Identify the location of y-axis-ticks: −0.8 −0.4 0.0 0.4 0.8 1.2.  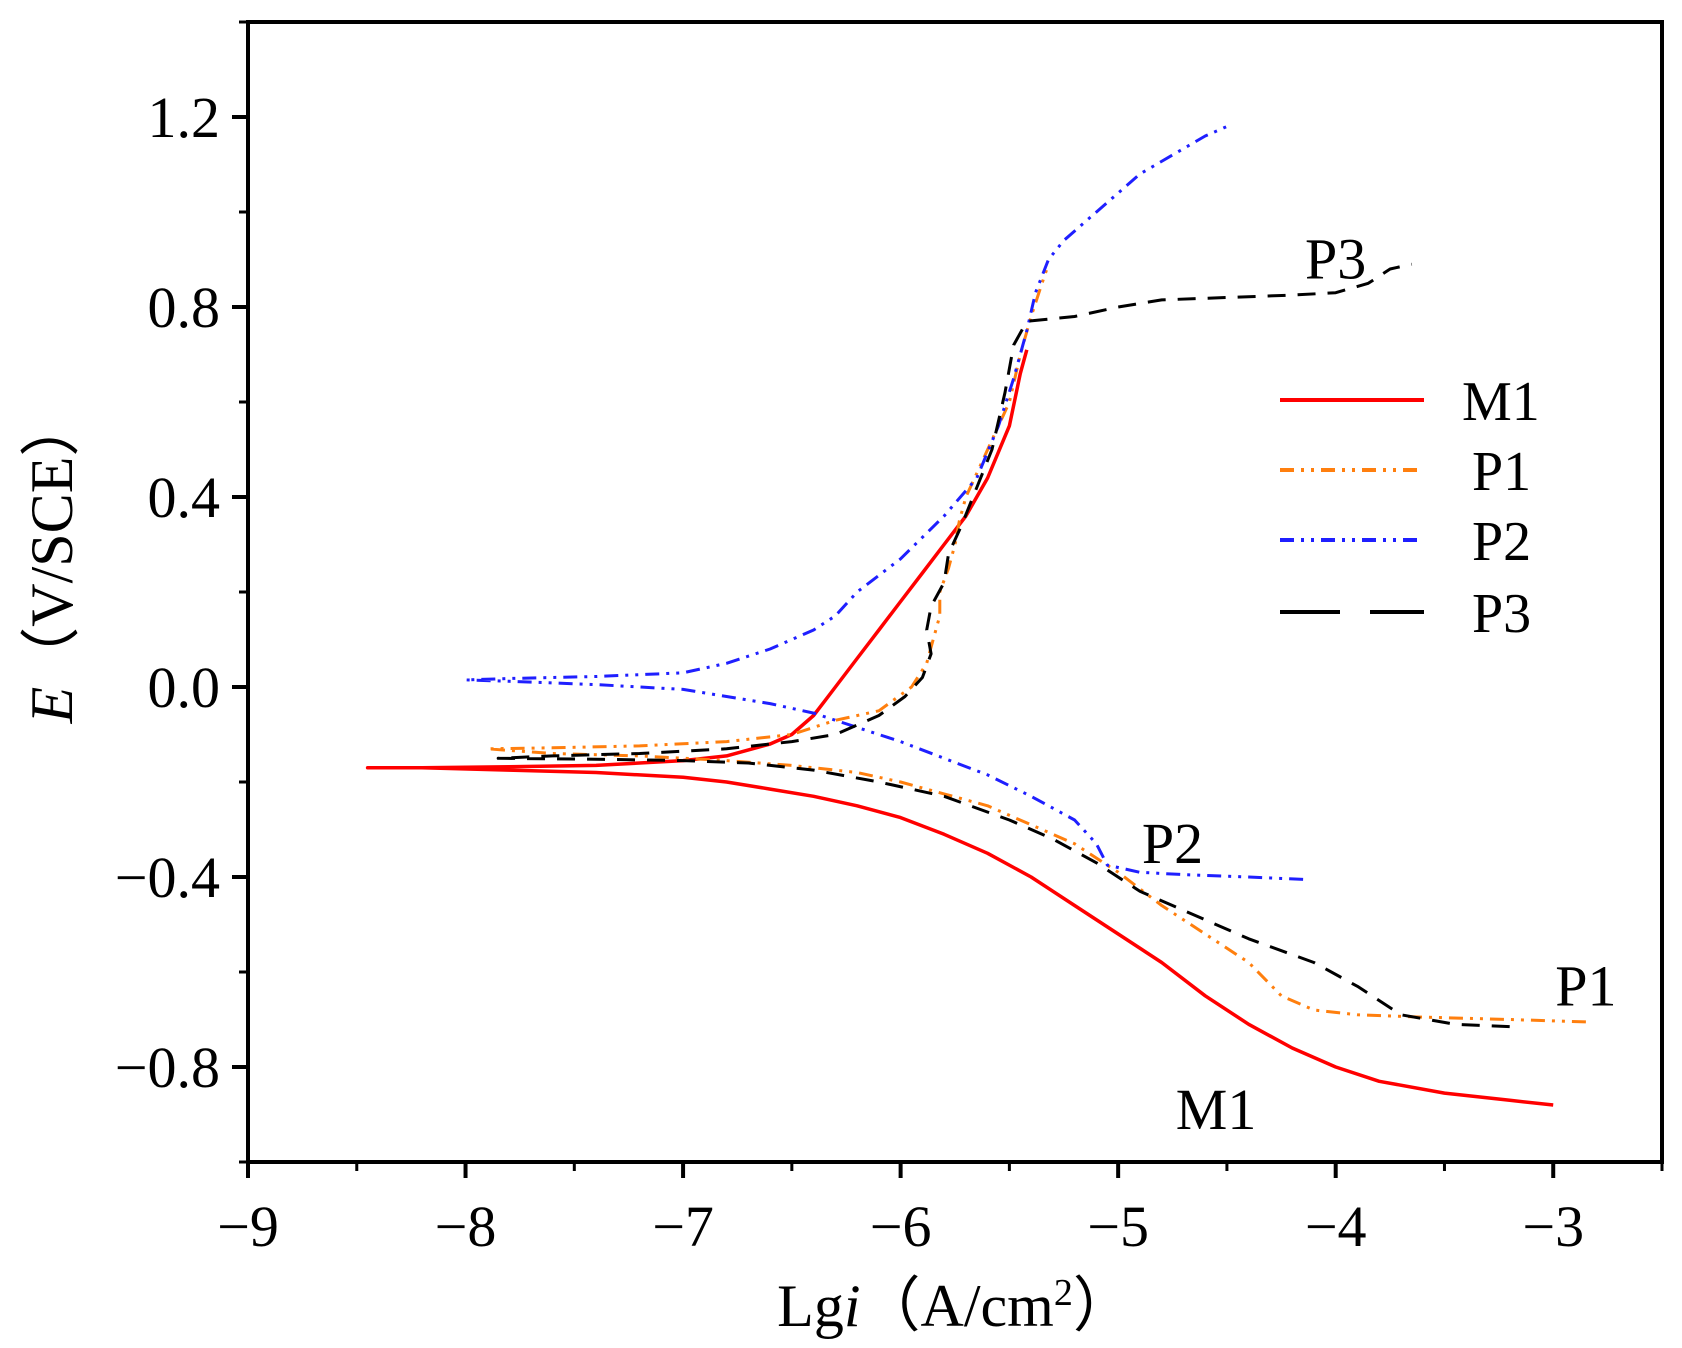
(181, 592).